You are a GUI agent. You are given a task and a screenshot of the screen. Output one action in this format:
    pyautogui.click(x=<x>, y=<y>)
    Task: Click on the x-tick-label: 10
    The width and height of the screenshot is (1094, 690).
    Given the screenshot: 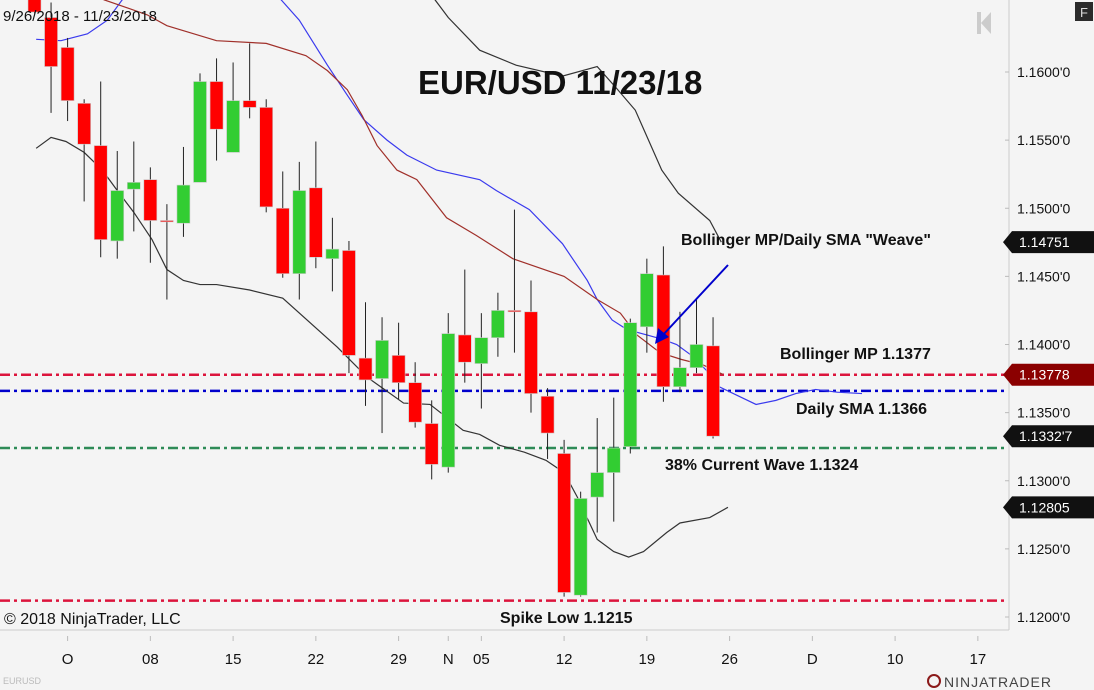 What is the action you would take?
    pyautogui.click(x=895, y=659)
    